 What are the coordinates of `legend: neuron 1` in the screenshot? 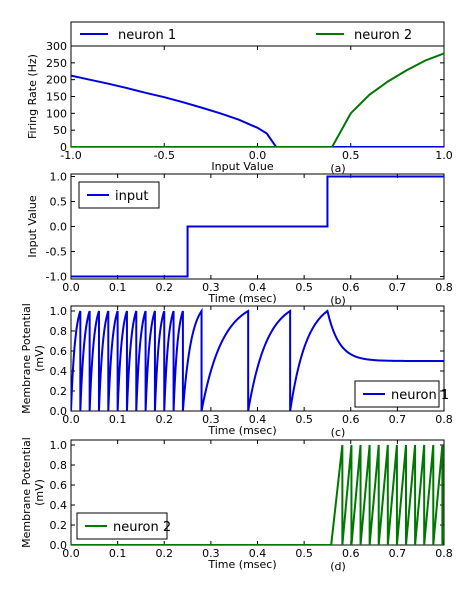 It's located at (401, 394).